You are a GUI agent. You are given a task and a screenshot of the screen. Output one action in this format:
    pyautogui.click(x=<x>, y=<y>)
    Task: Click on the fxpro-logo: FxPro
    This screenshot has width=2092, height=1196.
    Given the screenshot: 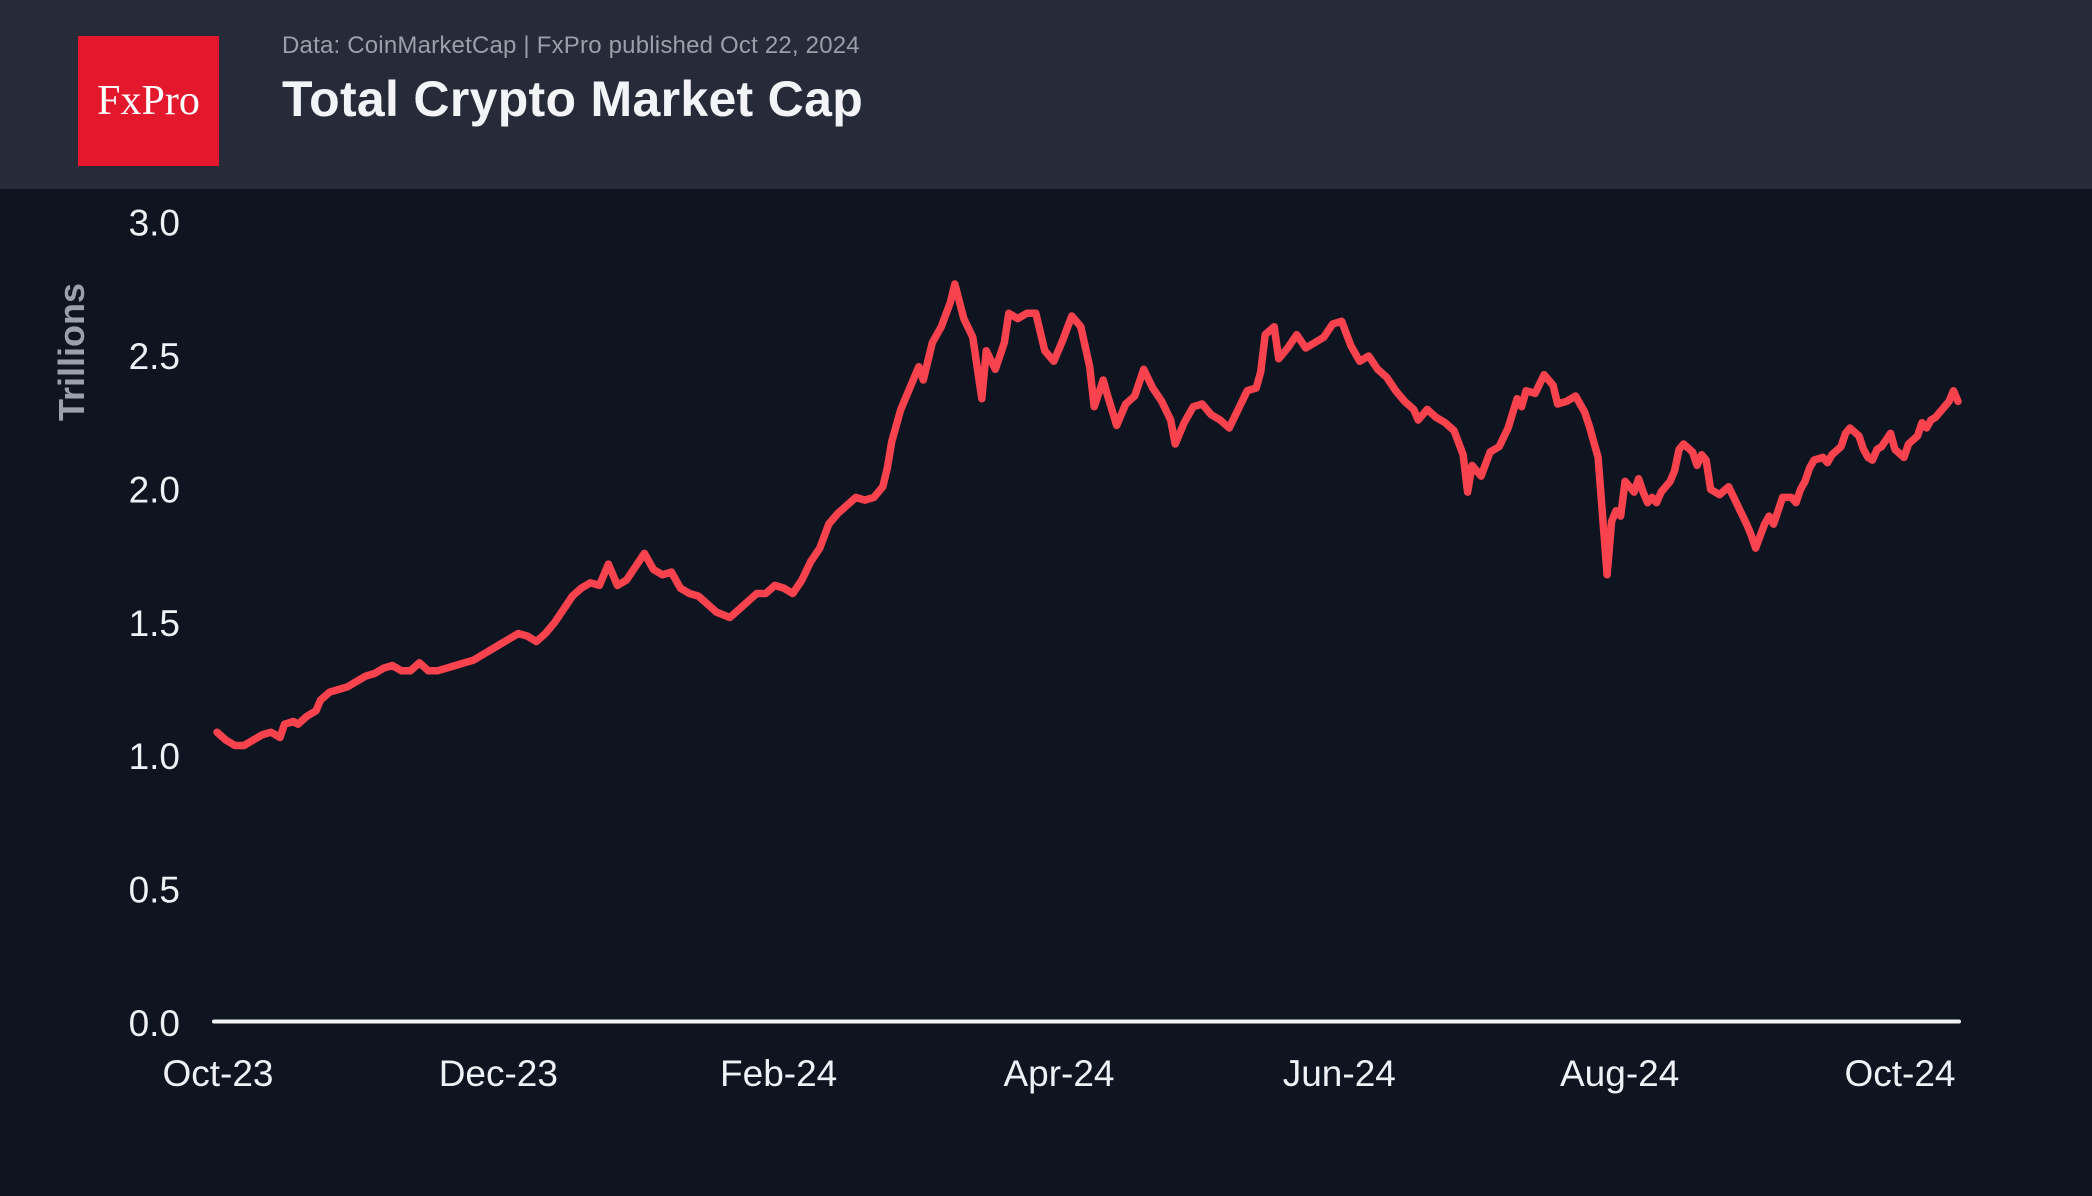 What is the action you would take?
    pyautogui.click(x=148, y=101)
    